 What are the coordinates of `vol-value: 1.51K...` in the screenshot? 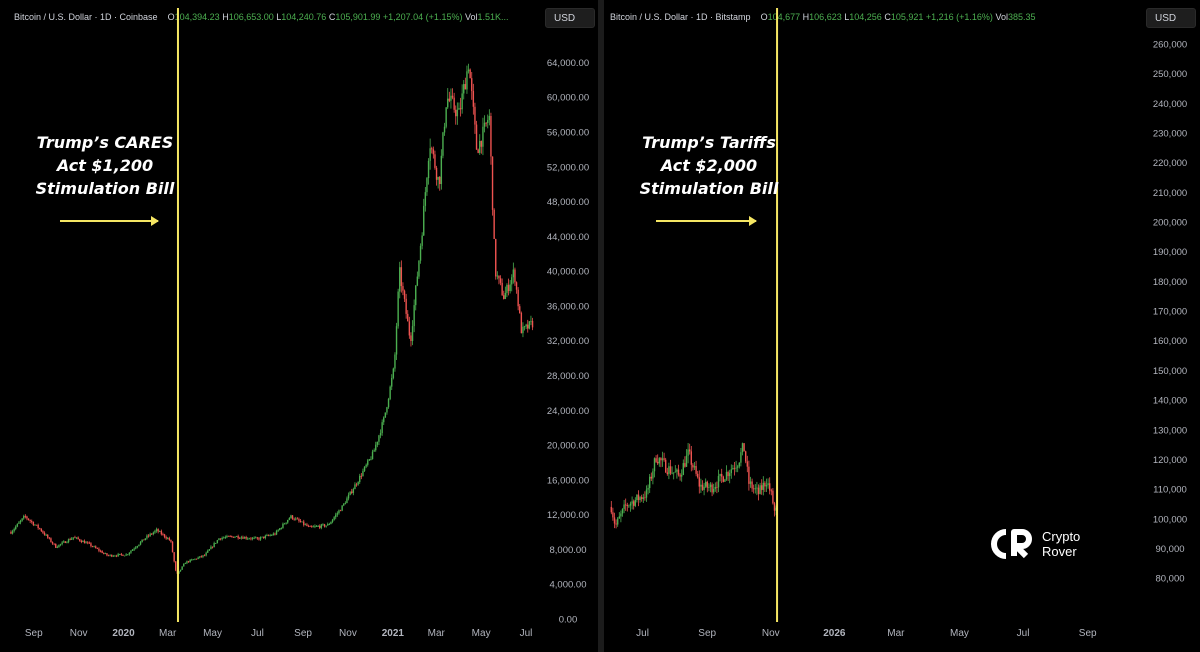 It's located at (493, 17).